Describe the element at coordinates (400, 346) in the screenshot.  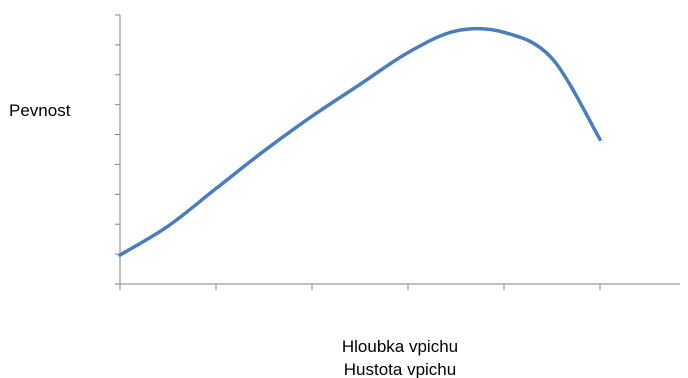
I see `x-axis-label-line-1: Hloubka vpichu` at that location.